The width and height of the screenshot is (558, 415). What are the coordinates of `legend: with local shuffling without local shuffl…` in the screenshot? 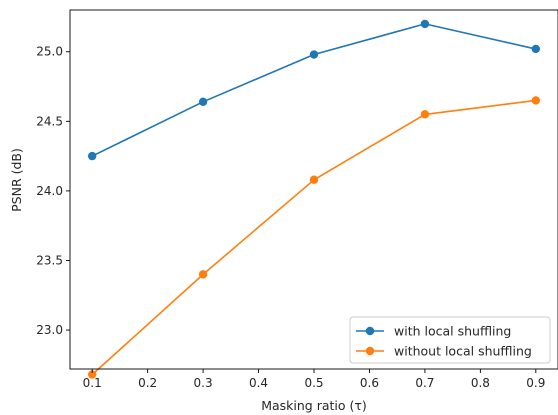 It's located at (450, 340).